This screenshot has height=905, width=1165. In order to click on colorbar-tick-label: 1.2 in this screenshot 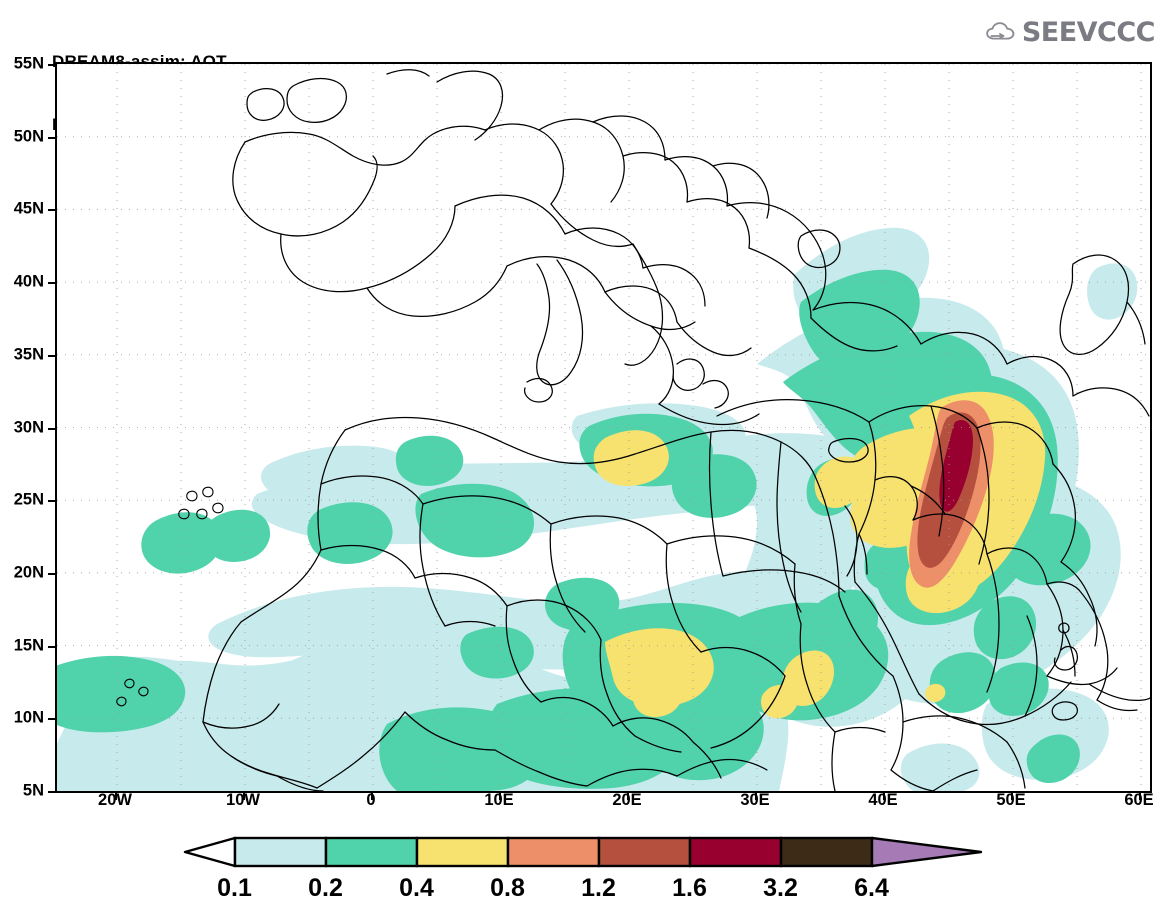, I will do `click(598, 888)`.